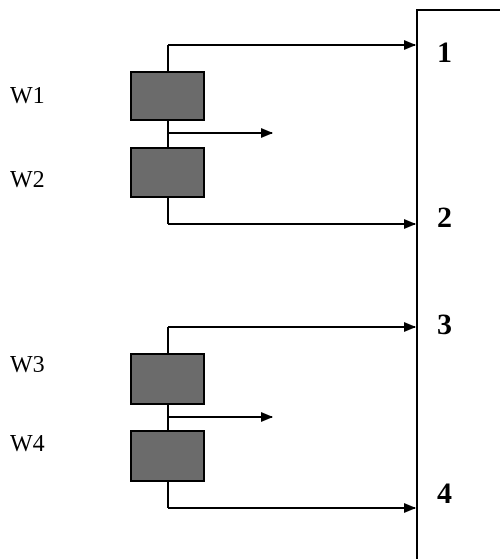  Describe the element at coordinates (444, 324) in the screenshot. I see `terminal-label-3: 3` at that location.